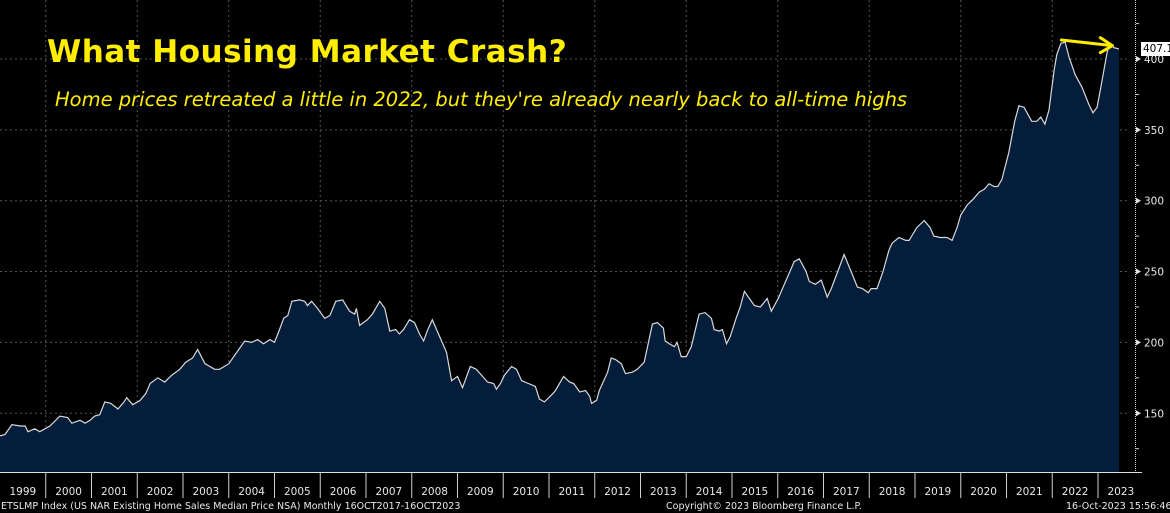 This screenshot has height=513, width=1170. Describe the element at coordinates (434, 492) in the screenshot. I see `x-tick-label: 2008` at that location.